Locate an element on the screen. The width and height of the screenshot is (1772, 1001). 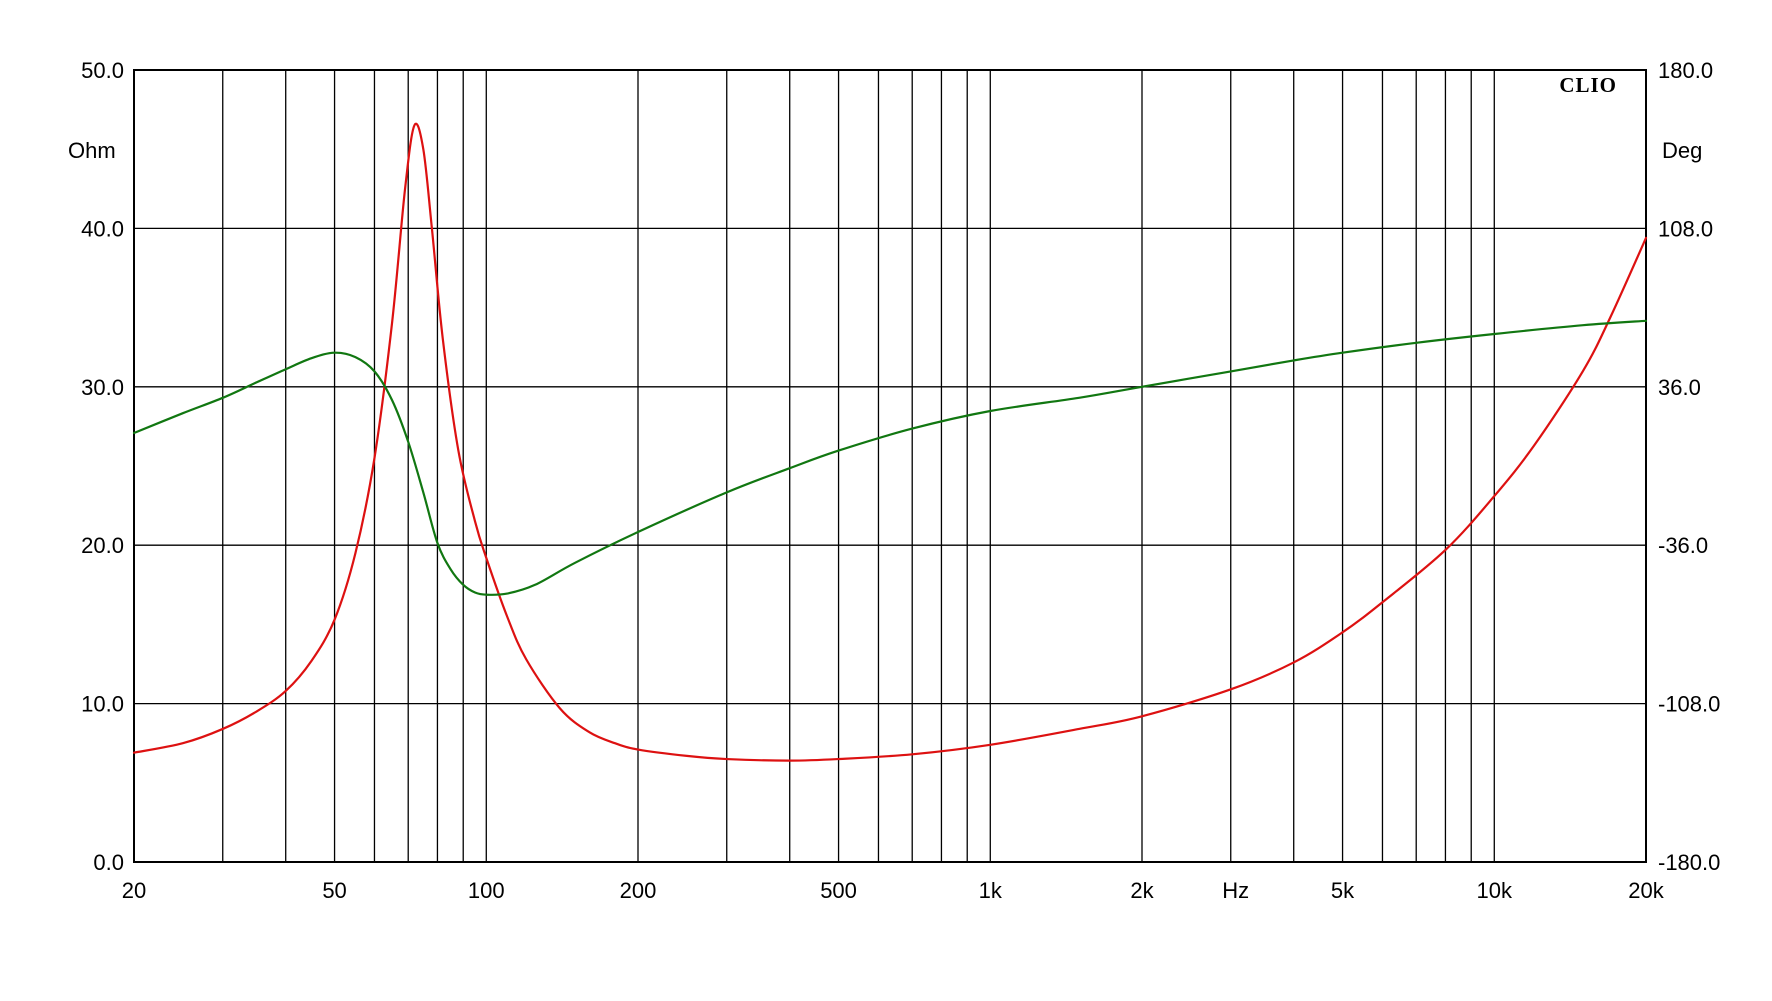
x-tick-label: 200 is located at coordinates (638, 890).